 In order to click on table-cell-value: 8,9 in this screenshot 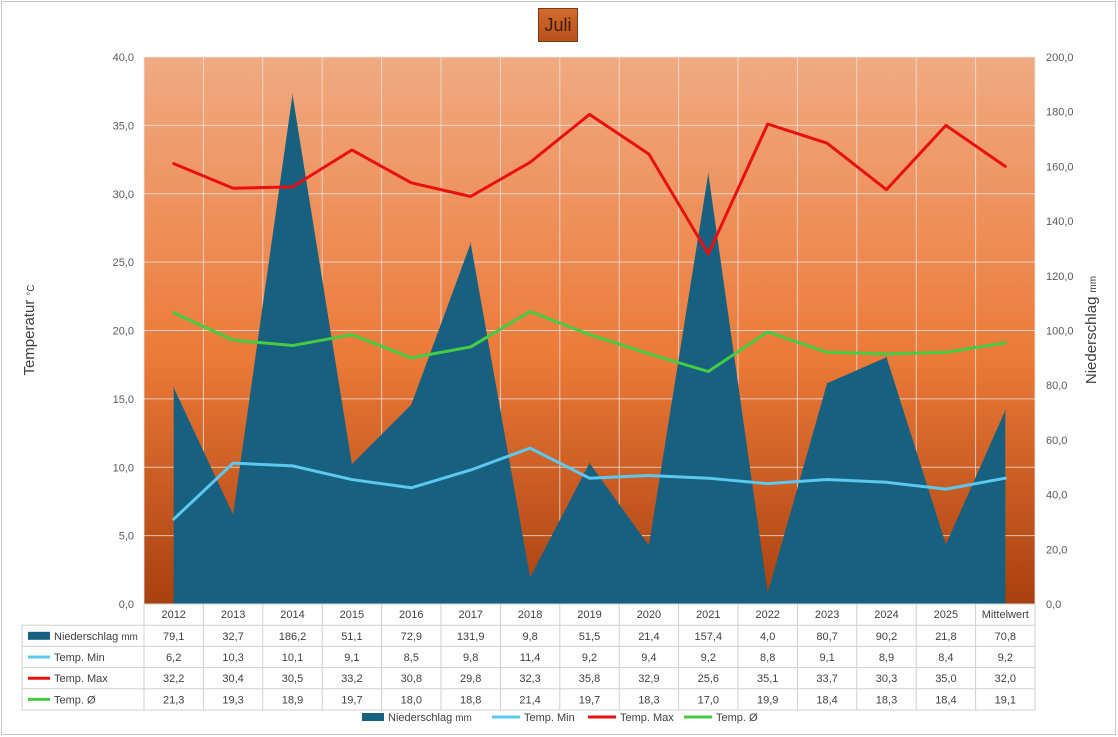, I will do `click(886, 658)`.